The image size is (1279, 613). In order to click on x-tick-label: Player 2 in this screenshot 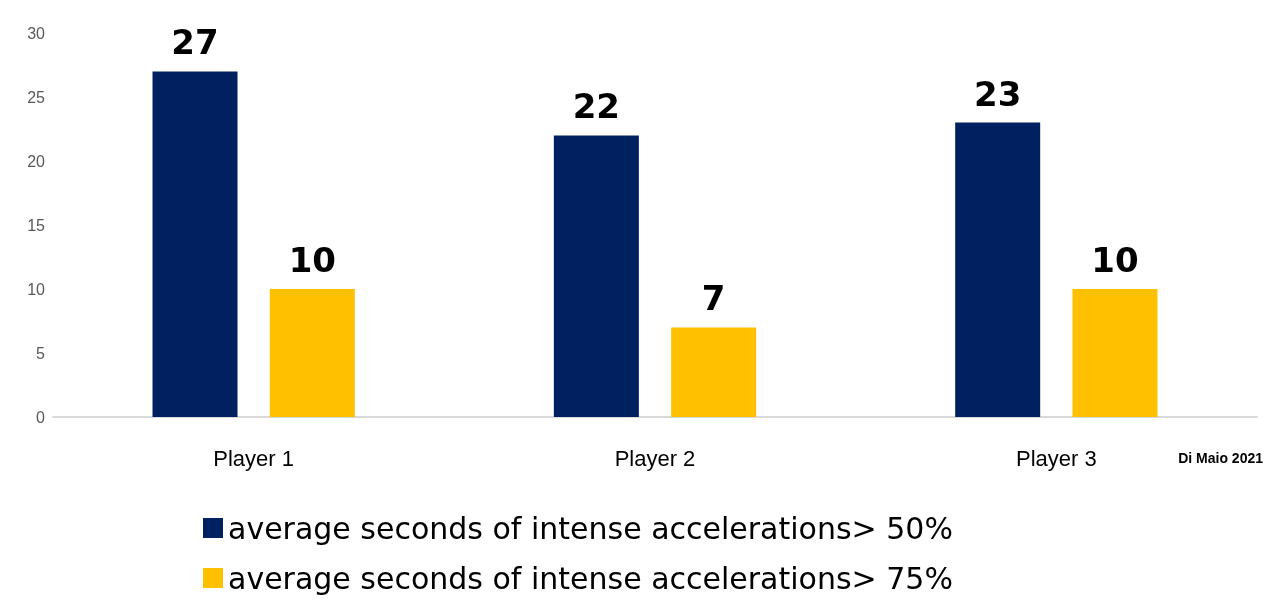, I will do `click(655, 458)`.